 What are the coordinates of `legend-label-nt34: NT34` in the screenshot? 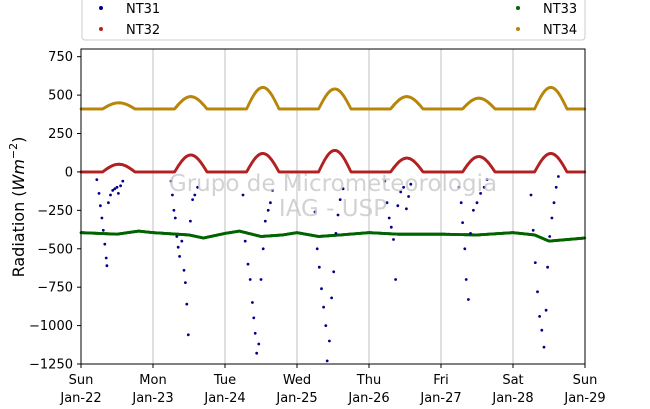 It's located at (560, 30).